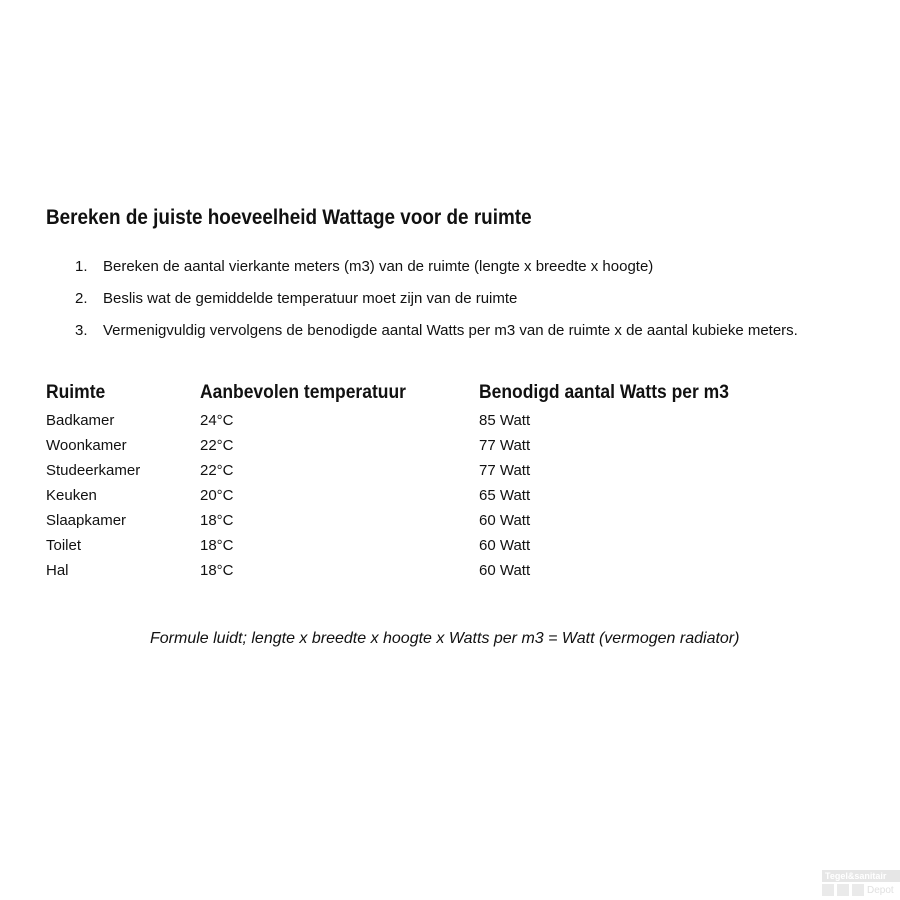 The height and width of the screenshot is (900, 900). Describe the element at coordinates (81, 298) in the screenshot. I see `step-number: 2.` at that location.